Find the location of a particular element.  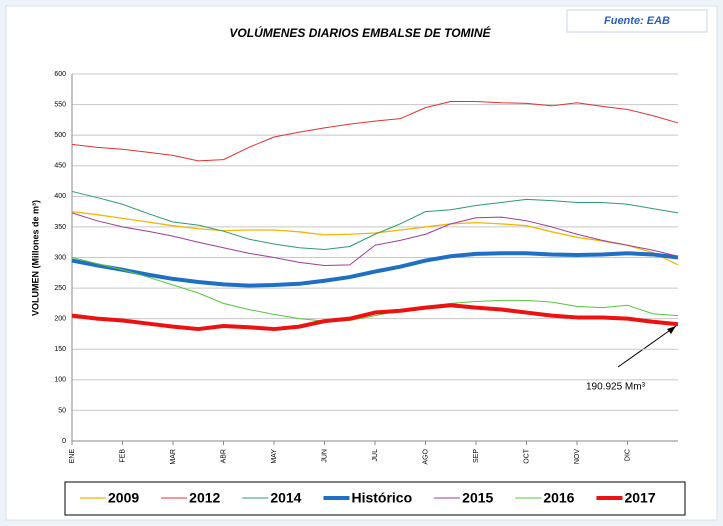

source-box is located at coordinates (637, 21).